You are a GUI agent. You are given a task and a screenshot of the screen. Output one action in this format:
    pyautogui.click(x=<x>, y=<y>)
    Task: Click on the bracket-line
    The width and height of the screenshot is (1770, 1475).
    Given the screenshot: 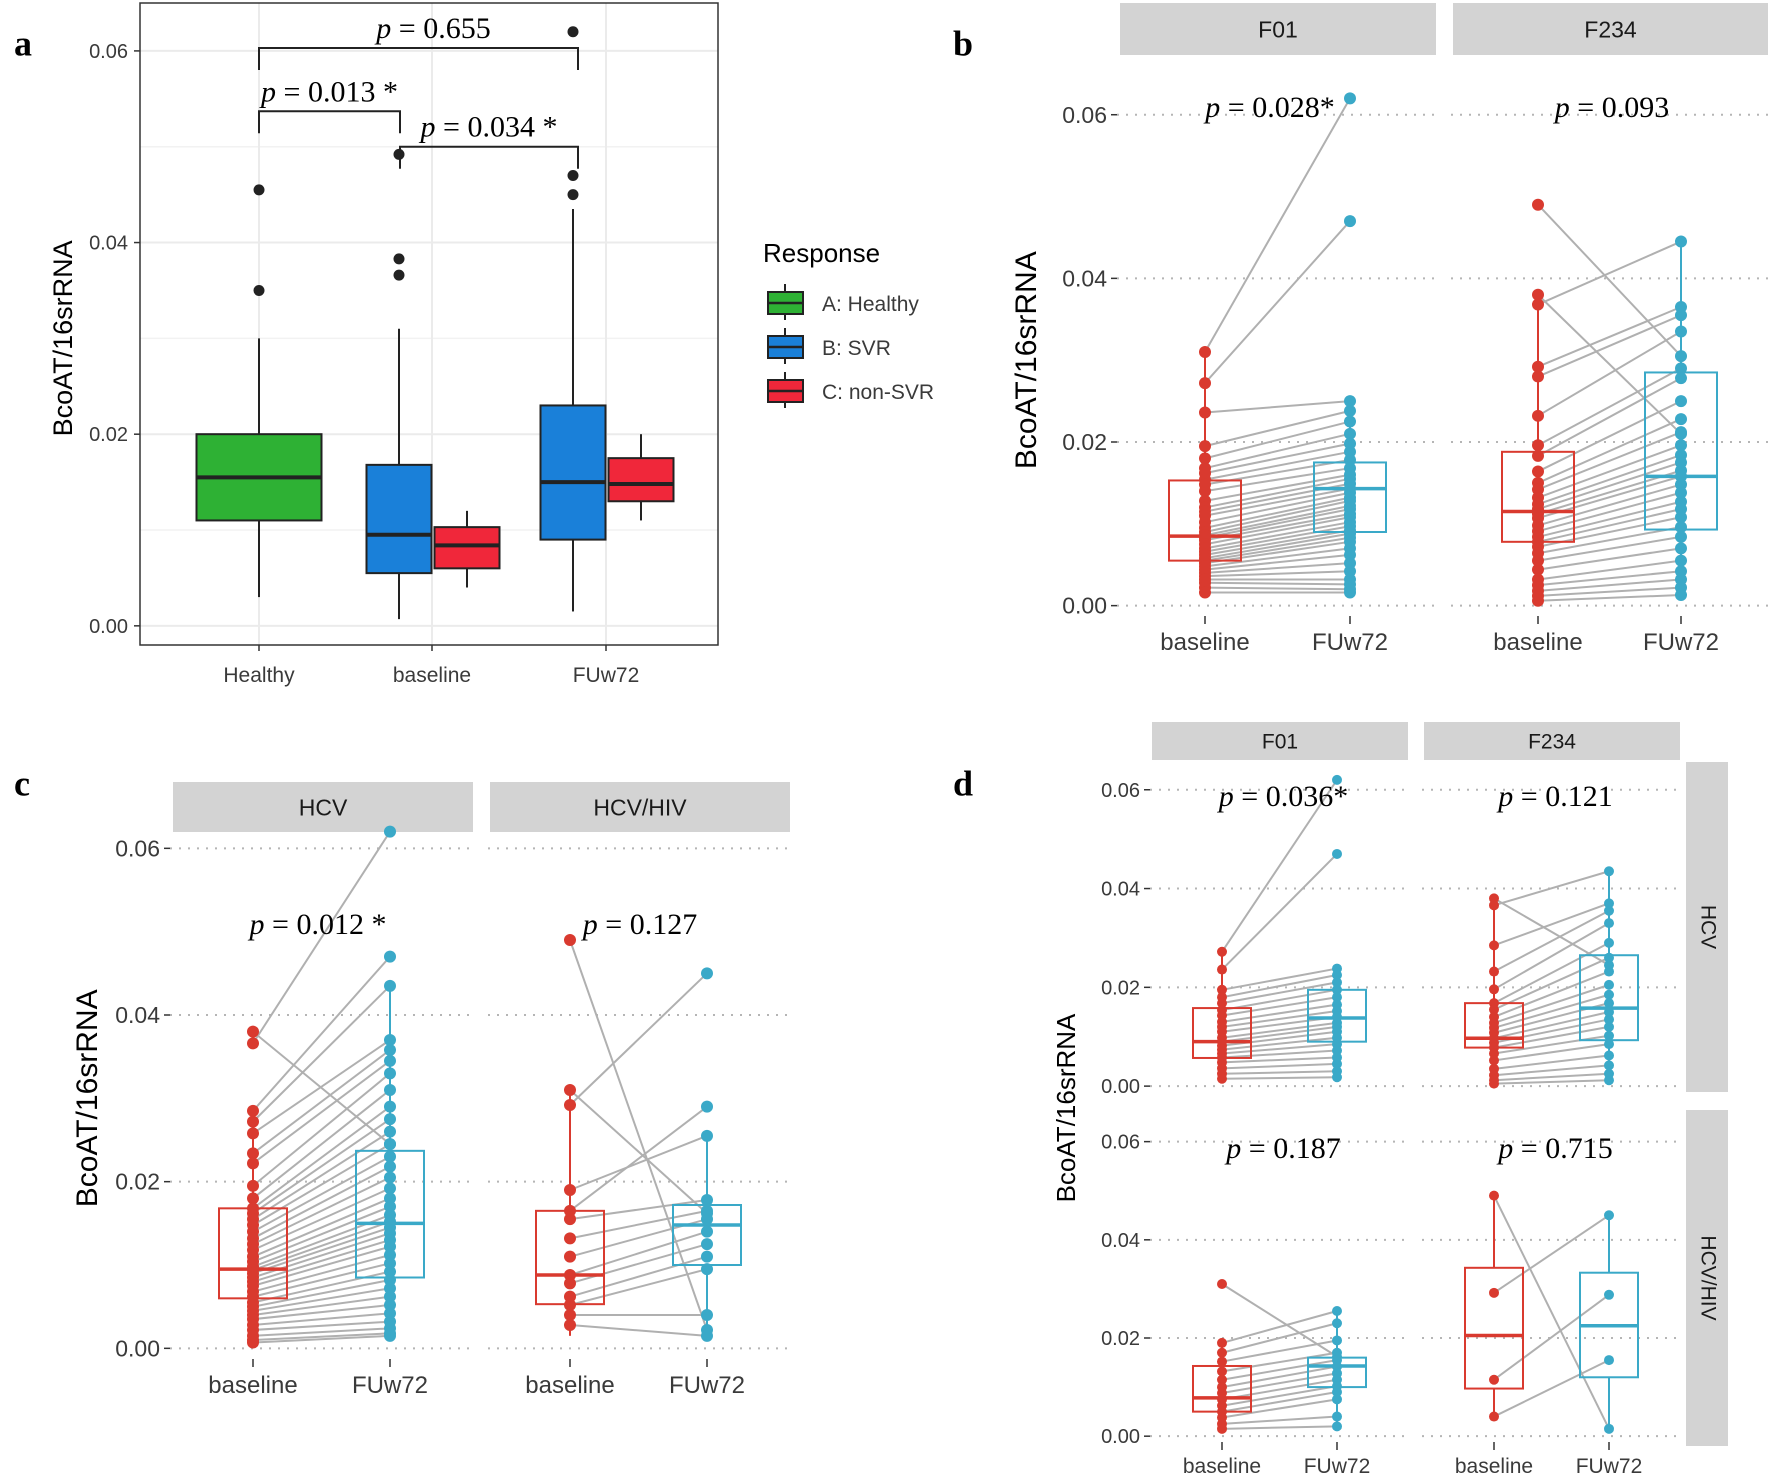 What is the action you would take?
    pyautogui.click(x=418, y=59)
    